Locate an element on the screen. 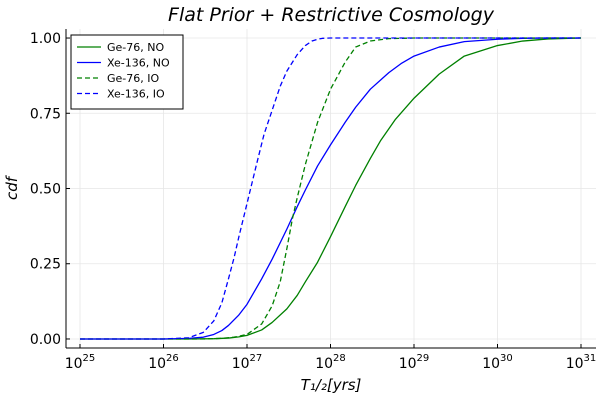 This screenshot has width=600, height=400. x-tick-label: 1030 is located at coordinates (497, 362).